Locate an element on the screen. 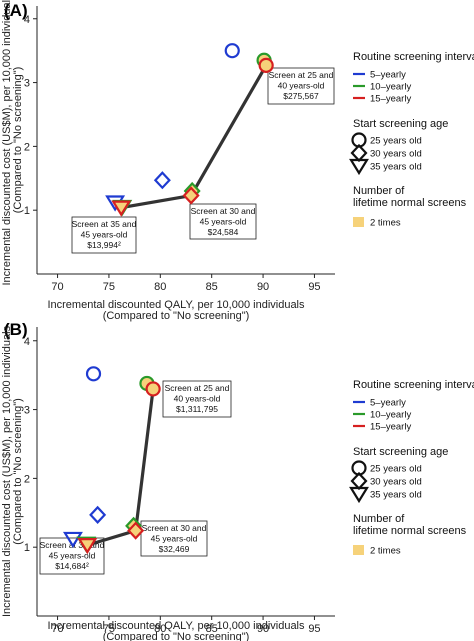  annotation-text: $275,567 is located at coordinates (301, 96).